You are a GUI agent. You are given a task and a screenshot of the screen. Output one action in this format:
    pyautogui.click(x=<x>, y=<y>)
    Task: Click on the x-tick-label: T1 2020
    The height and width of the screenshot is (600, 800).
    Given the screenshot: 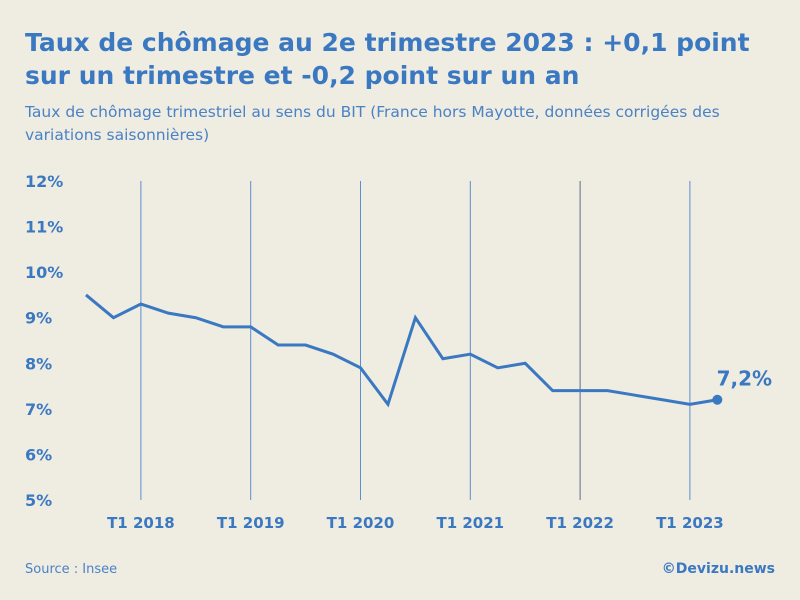 What is the action you would take?
    pyautogui.click(x=361, y=523)
    